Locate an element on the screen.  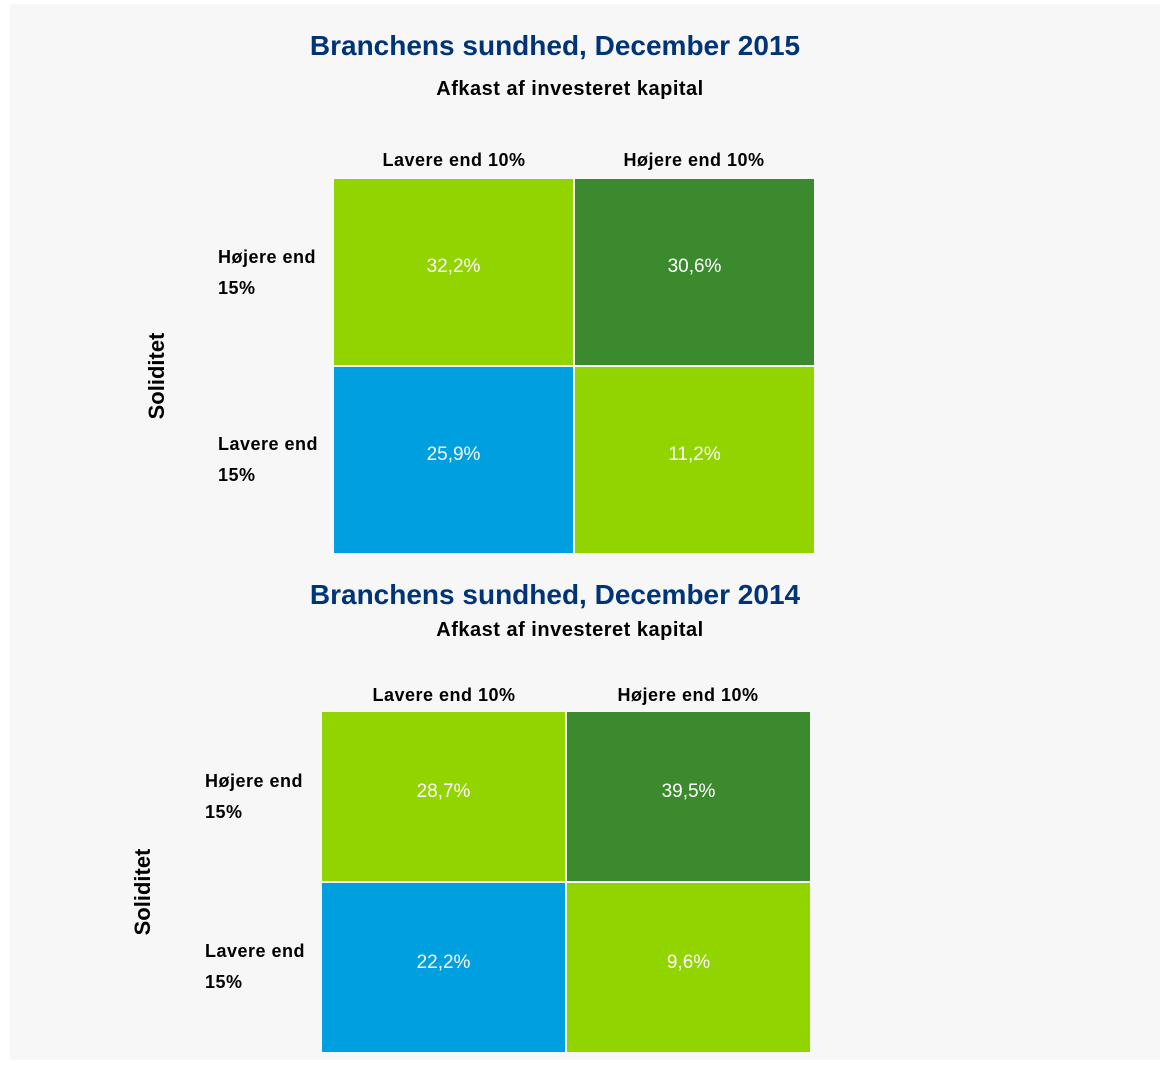
heatmap-cell: 9,6% is located at coordinates (688, 967).